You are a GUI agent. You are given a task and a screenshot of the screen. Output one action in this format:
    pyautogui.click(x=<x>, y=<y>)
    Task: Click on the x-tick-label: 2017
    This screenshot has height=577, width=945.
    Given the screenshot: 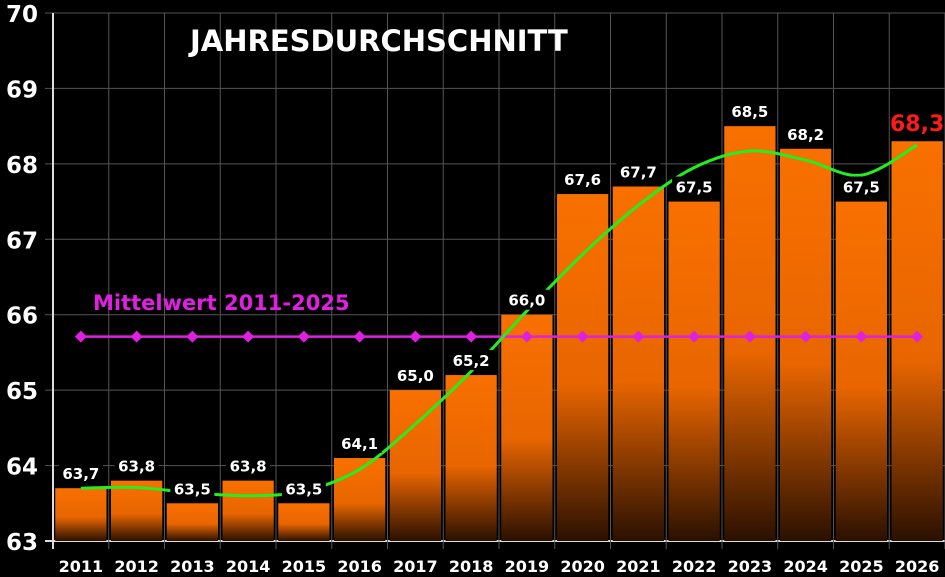 What is the action you would take?
    pyautogui.click(x=415, y=566)
    